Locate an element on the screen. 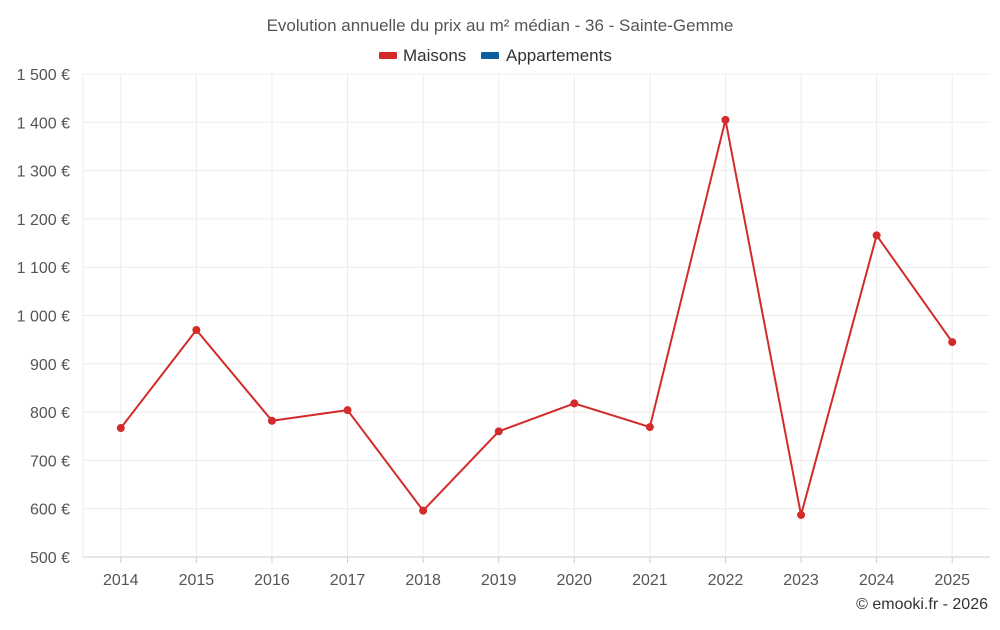 Image resolution: width=1000 pixels, height=630 pixels. legend-label-maisons: Maisons is located at coordinates (434, 55).